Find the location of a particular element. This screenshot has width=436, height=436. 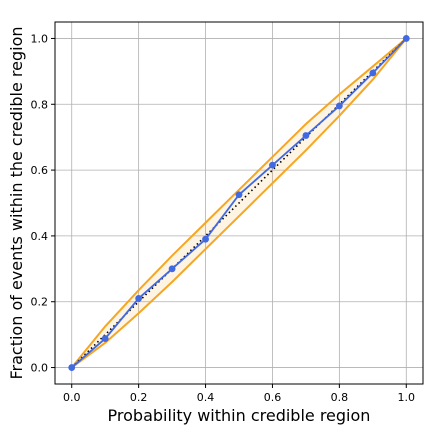

x-tick-label: 1.0 is located at coordinates (407, 397).